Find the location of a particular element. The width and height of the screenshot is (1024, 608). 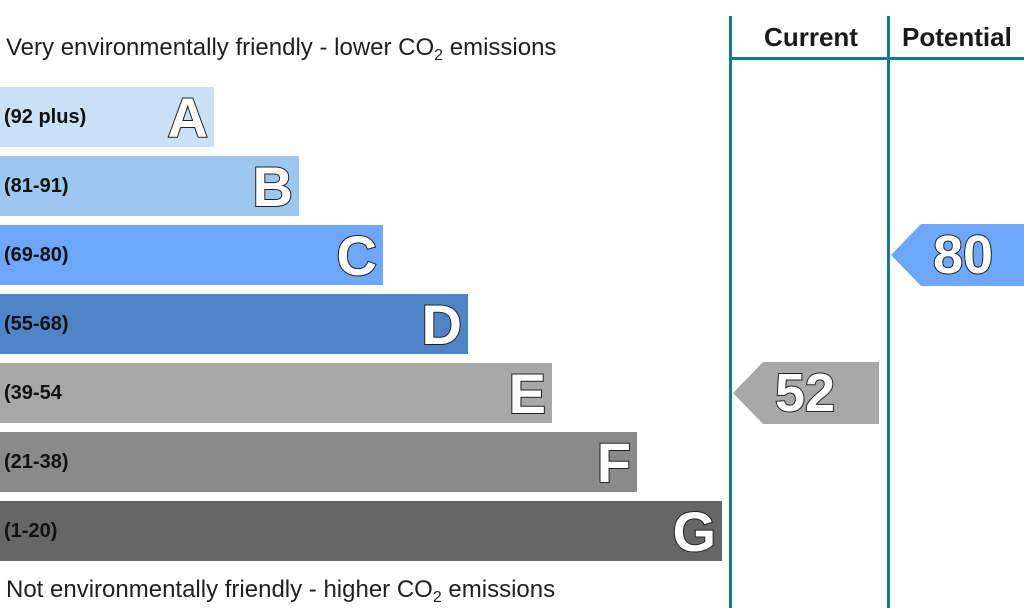

band-d-range: (55-68) is located at coordinates (36, 324).